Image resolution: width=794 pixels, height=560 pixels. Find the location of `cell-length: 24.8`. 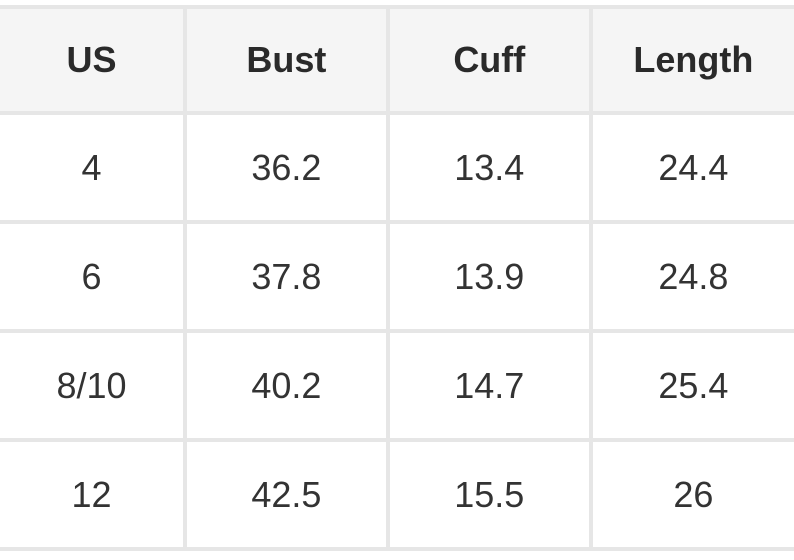

cell-length: 24.8 is located at coordinates (691, 276).